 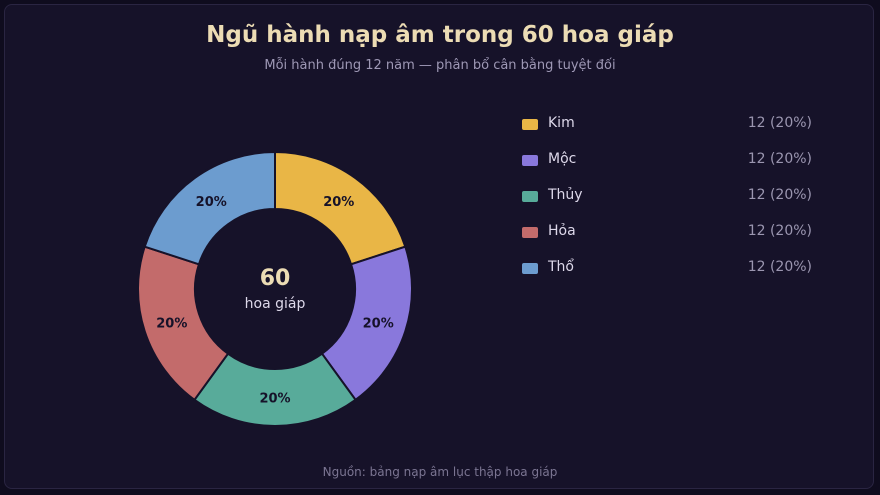 I want to click on legend-label: Thổ, so click(x=561, y=267).